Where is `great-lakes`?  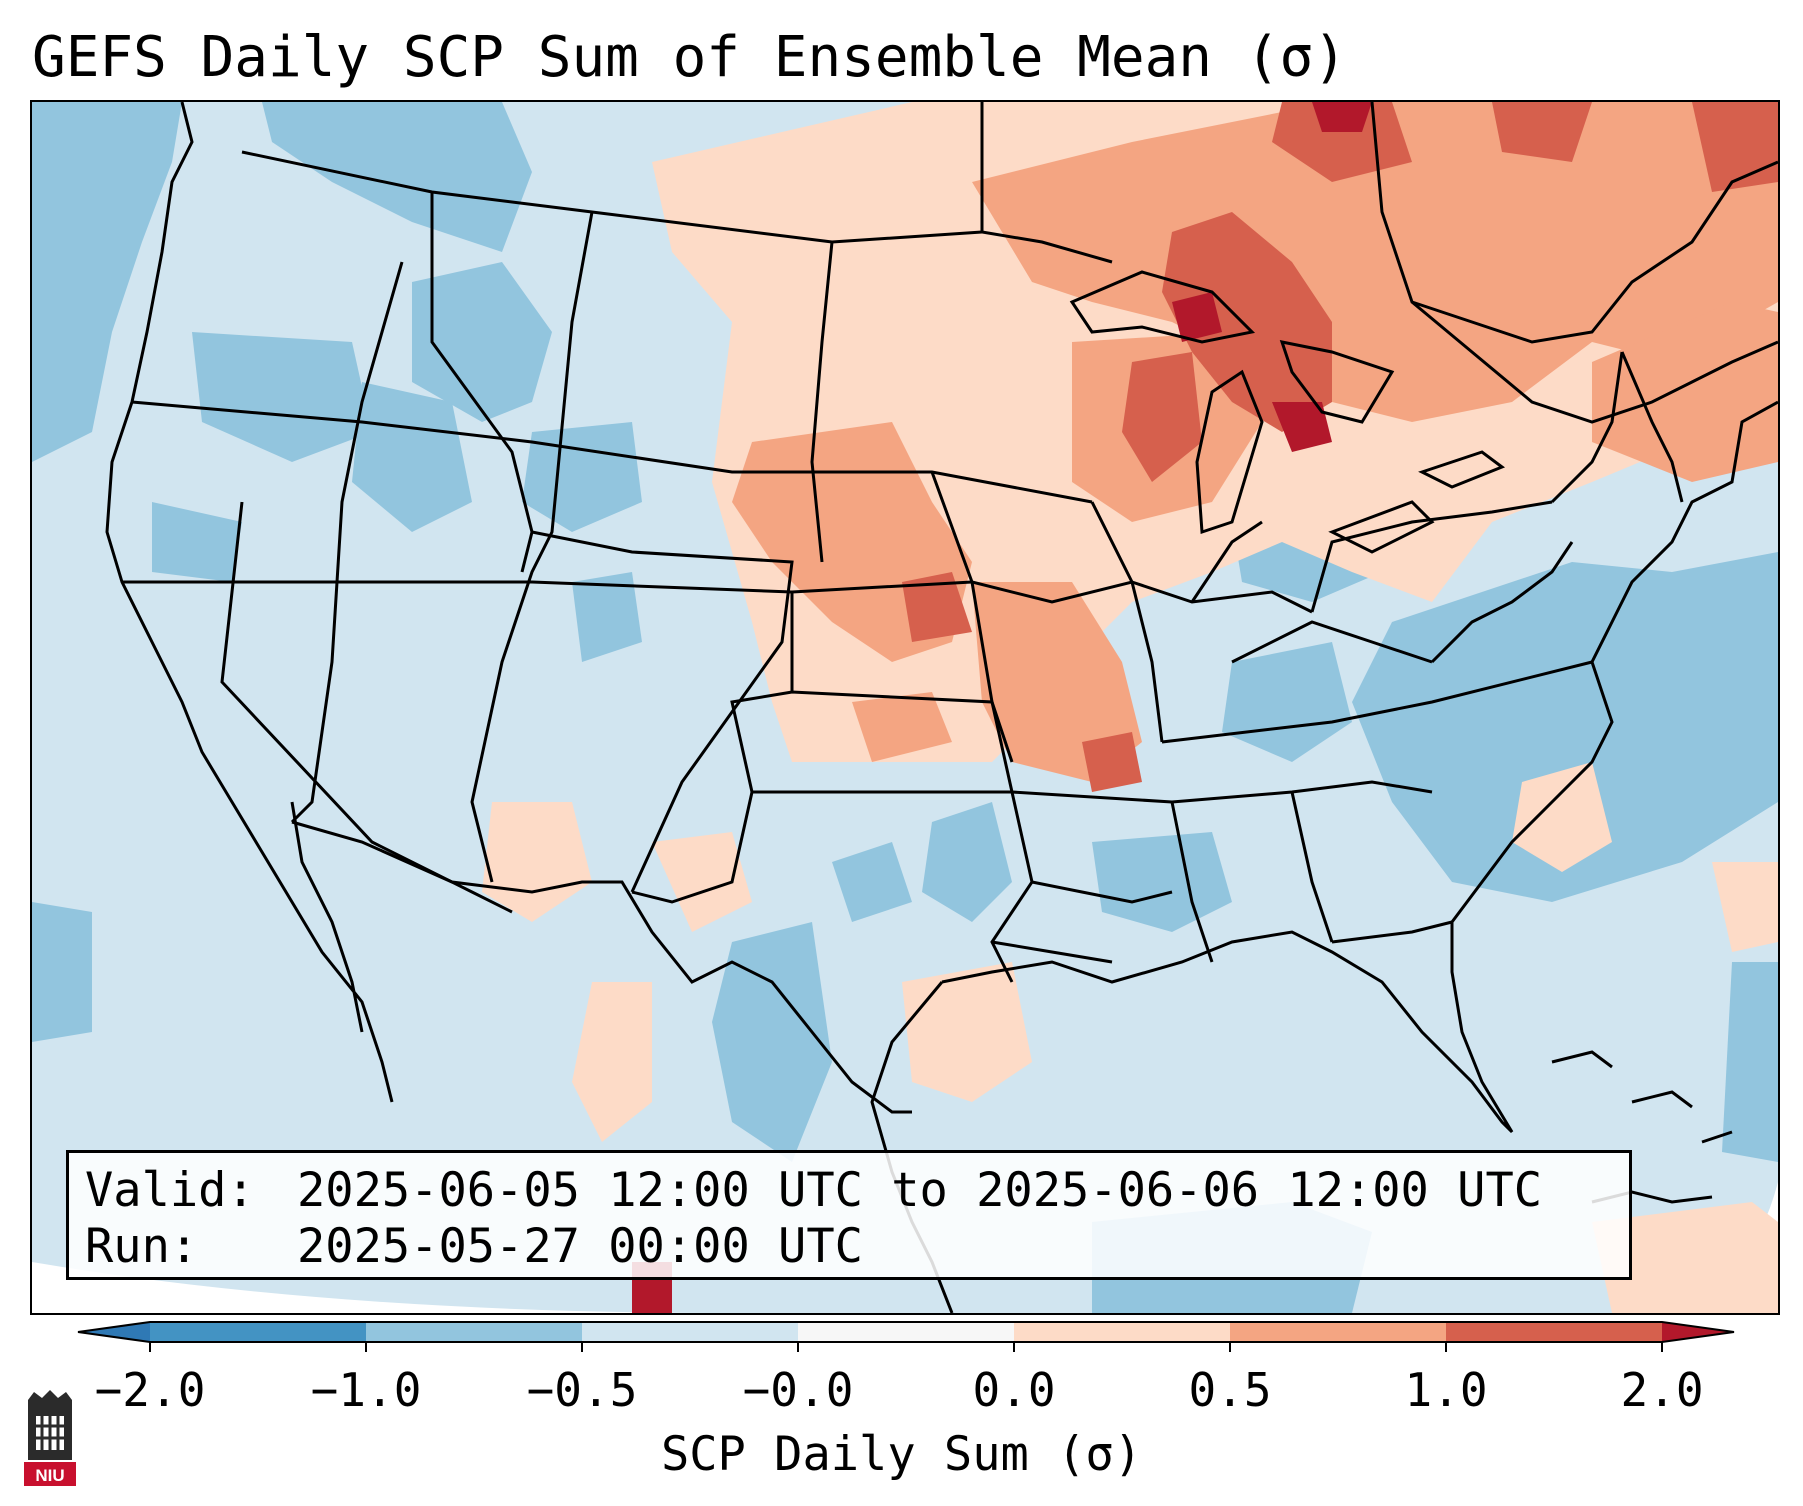
great-lakes is located at coordinates (1287, 412).